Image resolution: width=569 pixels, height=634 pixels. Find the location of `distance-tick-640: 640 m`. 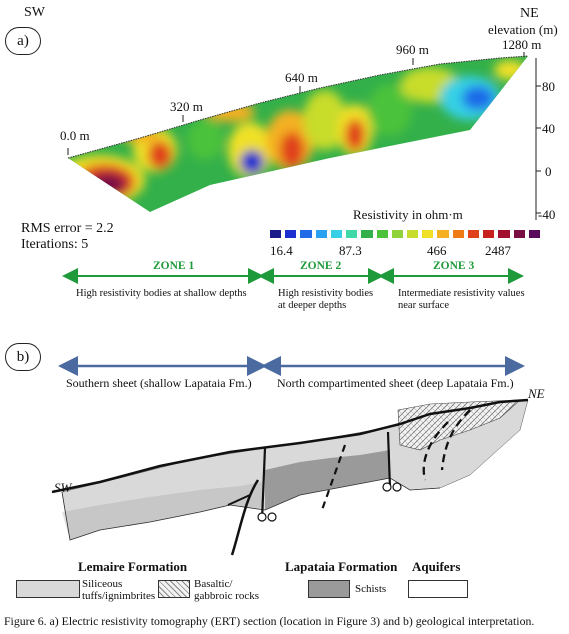

distance-tick-640: 640 m is located at coordinates (301, 77).